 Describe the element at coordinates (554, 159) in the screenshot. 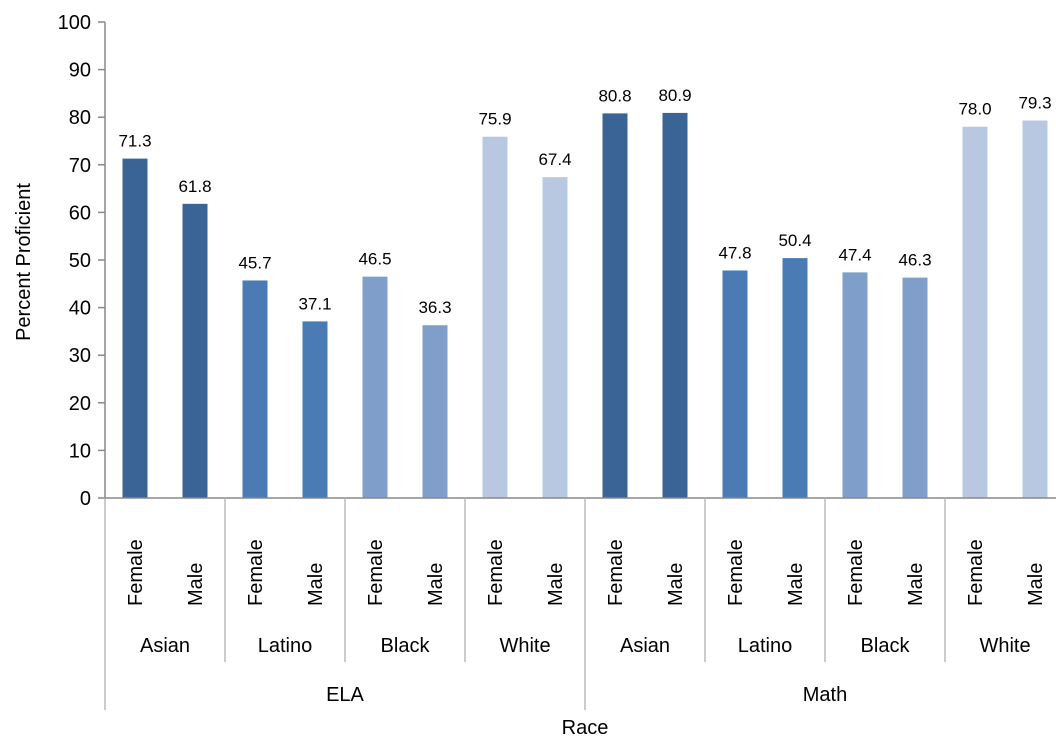

I see `data-label: 67.4` at that location.